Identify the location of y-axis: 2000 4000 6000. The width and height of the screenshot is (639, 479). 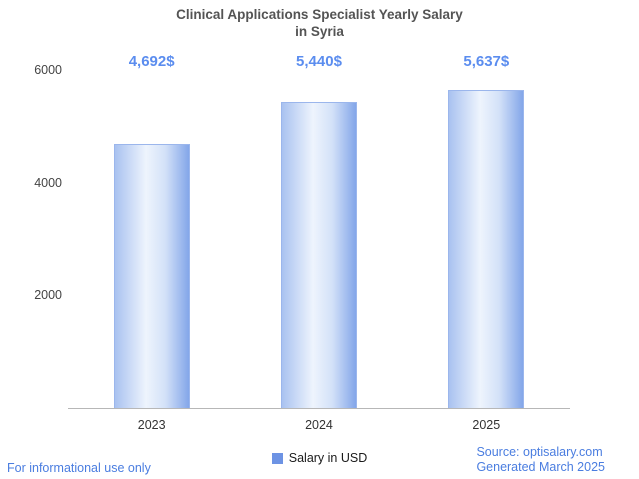
(31, 235).